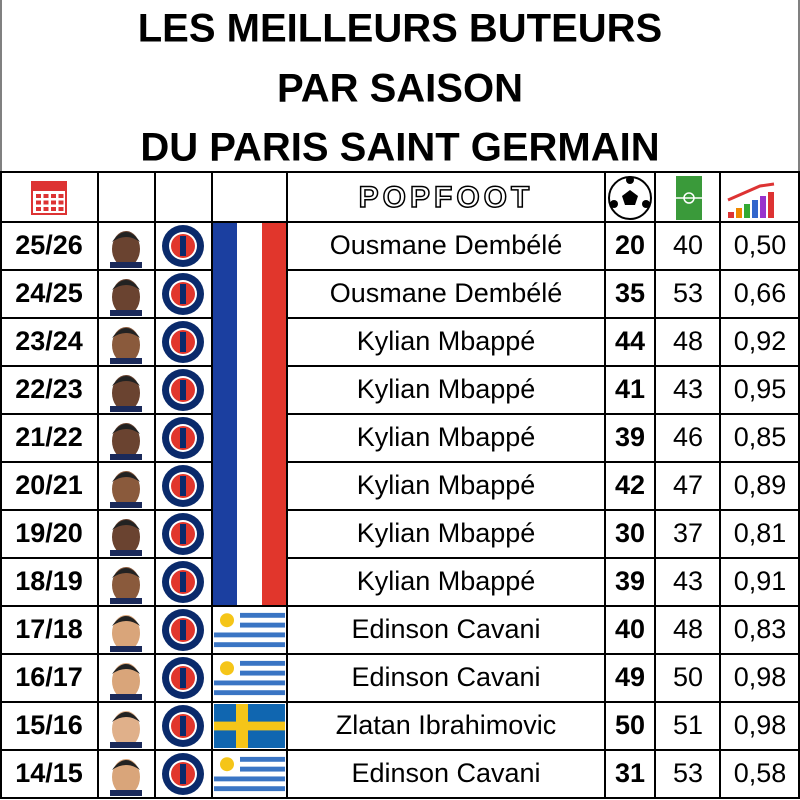 The width and height of the screenshot is (800, 800). What do you see at coordinates (399, 148) in the screenshot?
I see `title-line: DU PARIS SAINT GERMAIN` at bounding box center [399, 148].